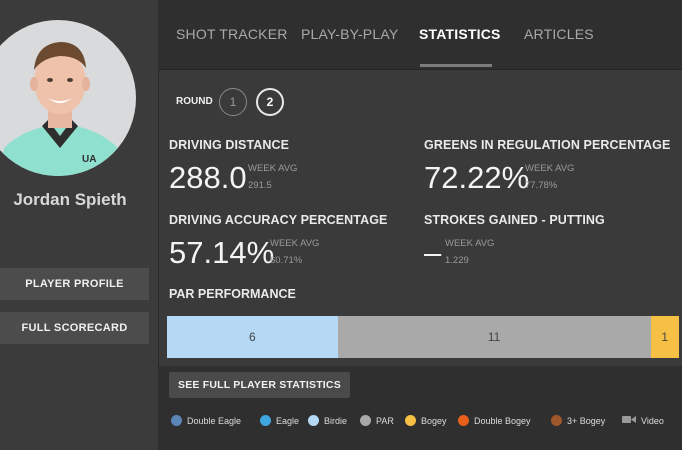 This screenshot has height=450, width=682. What do you see at coordinates (232, 34) in the screenshot?
I see `tab-shot-tracker: SHOT TRACKER` at bounding box center [232, 34].